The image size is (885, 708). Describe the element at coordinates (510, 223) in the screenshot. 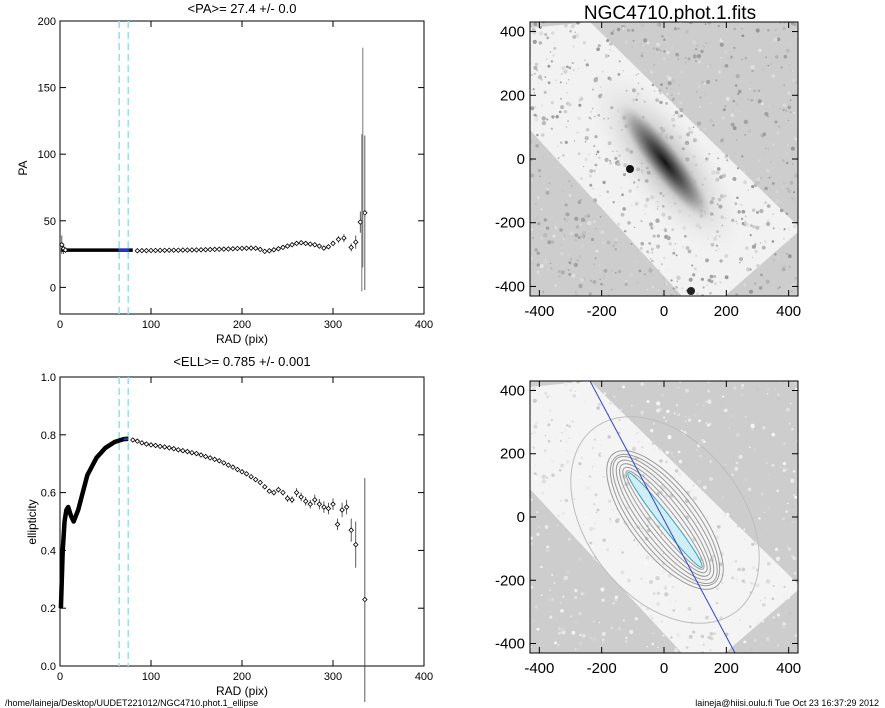

I see `y-tick-label: -200` at that location.